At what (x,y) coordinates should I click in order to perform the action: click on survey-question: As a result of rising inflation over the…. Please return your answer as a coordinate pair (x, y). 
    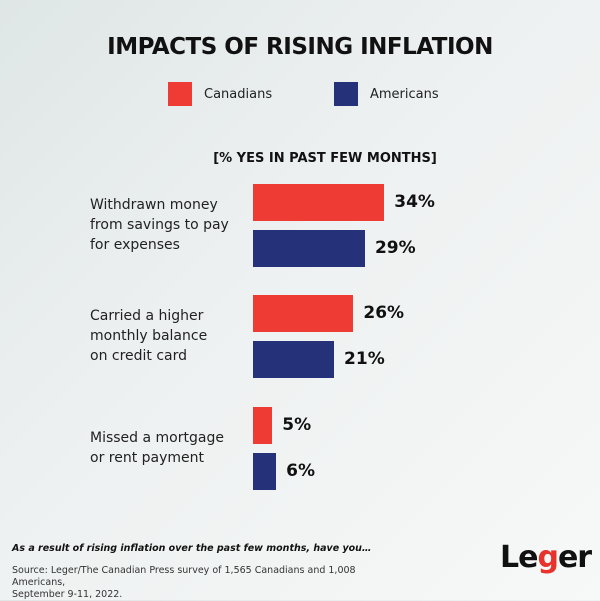
    Looking at the image, I should click on (192, 548).